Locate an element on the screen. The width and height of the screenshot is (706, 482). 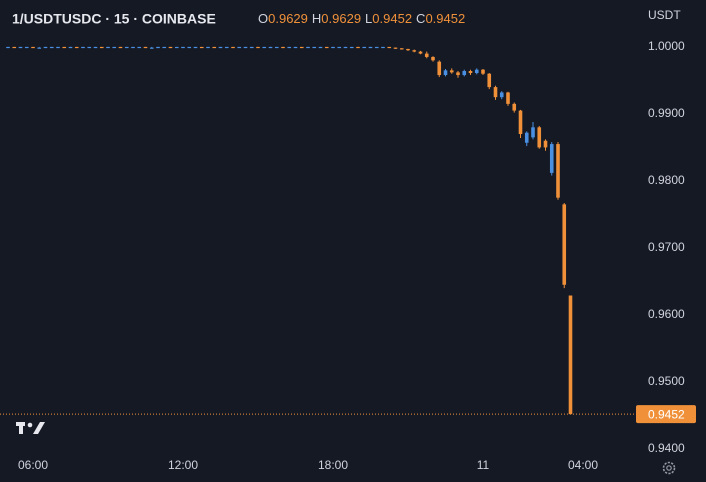
y-tick-label: 0.9700 is located at coordinates (666, 247).